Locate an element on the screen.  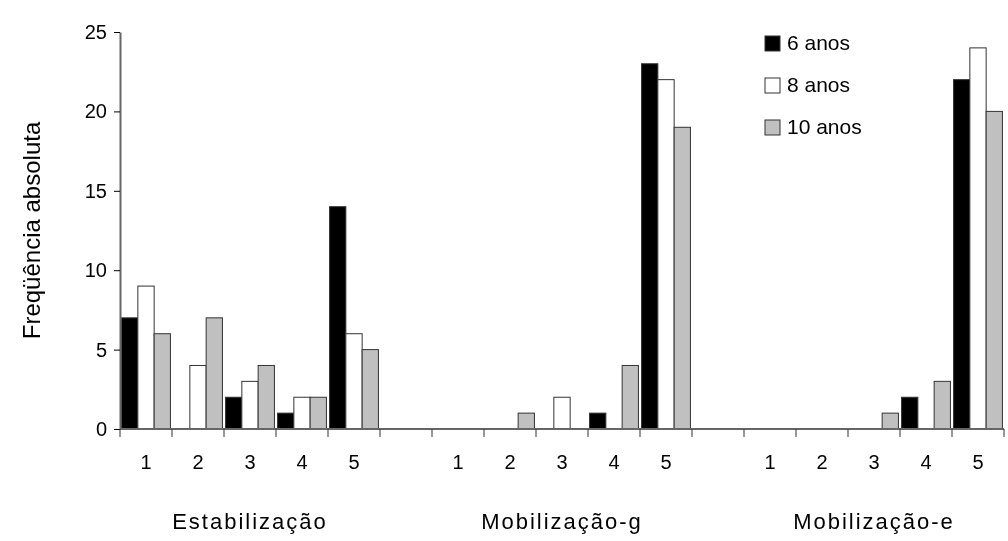
y-axis-title: Freqüência absoluta is located at coordinates (31, 230).